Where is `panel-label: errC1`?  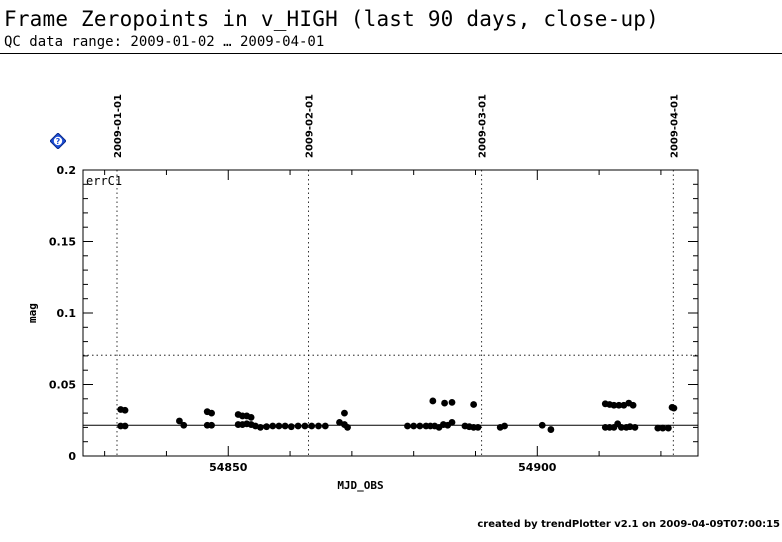 panel-label: errC1 is located at coordinates (104, 181).